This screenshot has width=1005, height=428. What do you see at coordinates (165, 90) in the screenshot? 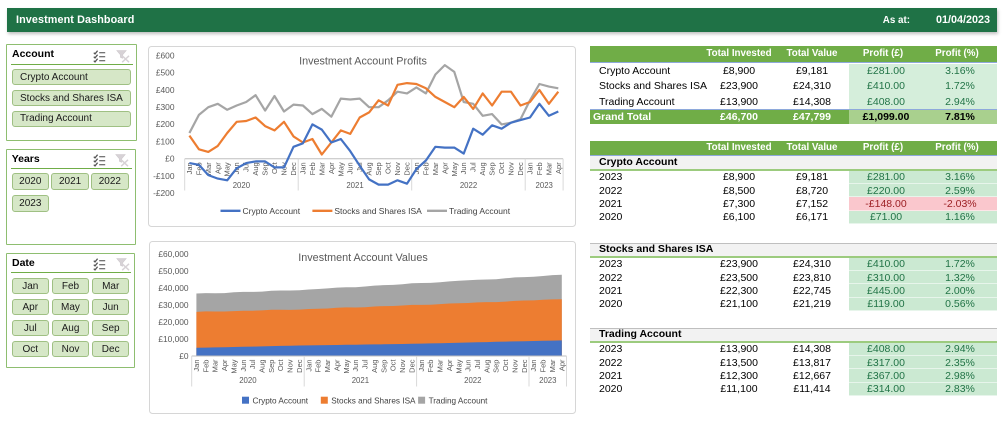
I see `svg-text: £400` at bounding box center [165, 90].